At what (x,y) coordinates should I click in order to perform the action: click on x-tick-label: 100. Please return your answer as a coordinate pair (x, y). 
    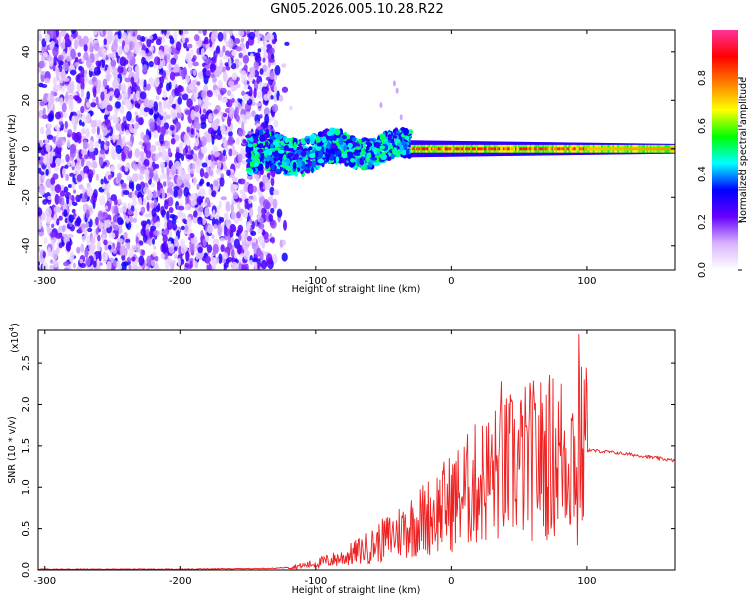
    Looking at the image, I should click on (586, 281).